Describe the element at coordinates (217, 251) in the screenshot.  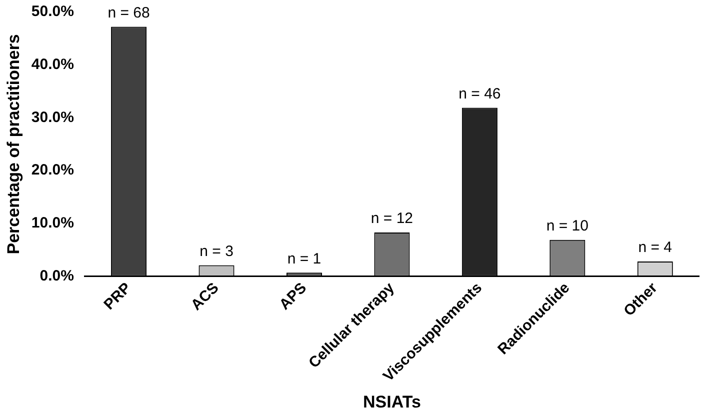
I see `annotation: n = 3` at that location.